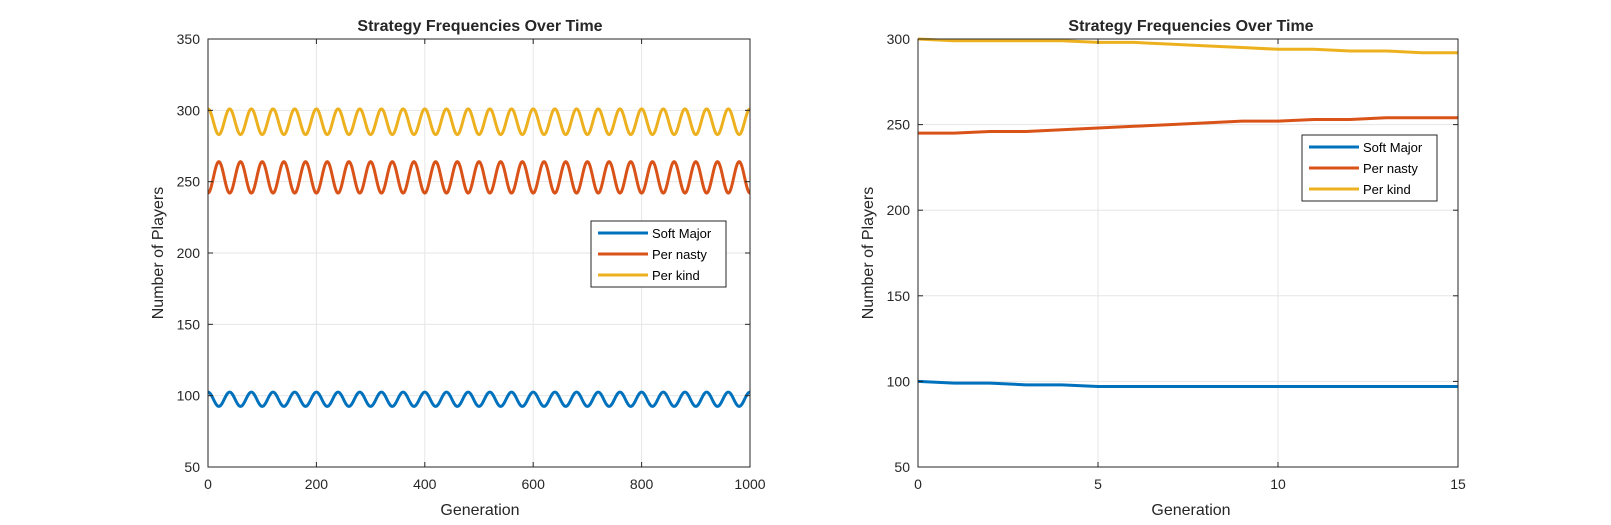  What do you see at coordinates (1278, 484) in the screenshot?
I see `x-tick-label: 10` at bounding box center [1278, 484].